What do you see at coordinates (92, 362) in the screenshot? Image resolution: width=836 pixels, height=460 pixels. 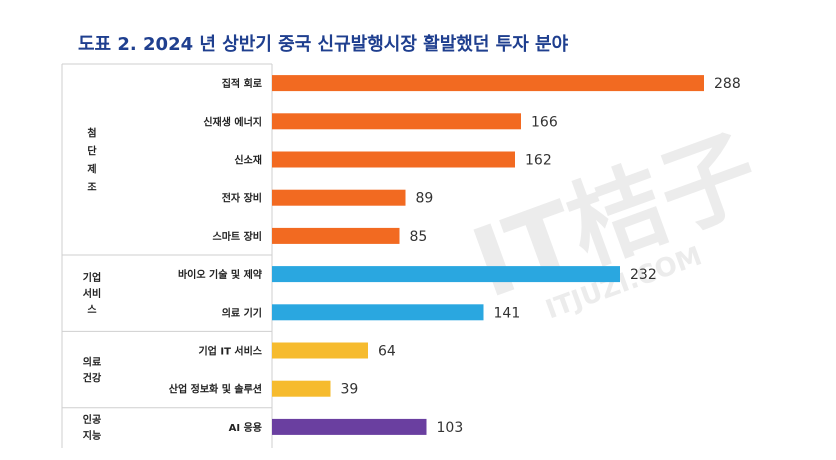 I see `group-label: 의료` at bounding box center [92, 362].